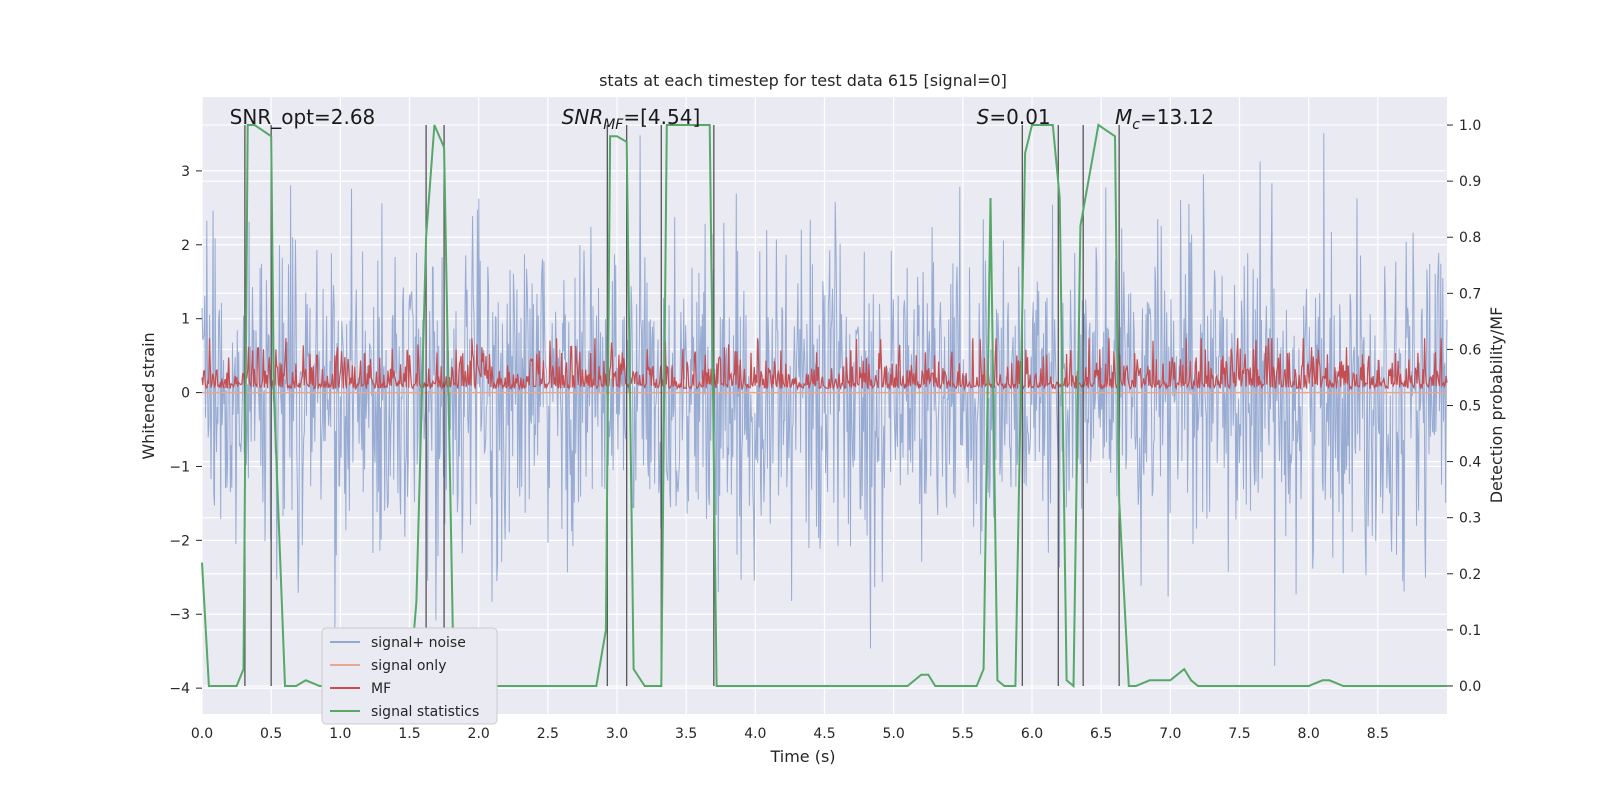 The width and height of the screenshot is (1600, 800). What do you see at coordinates (1378, 734) in the screenshot?
I see `x-tick-label: 8.5` at bounding box center [1378, 734].